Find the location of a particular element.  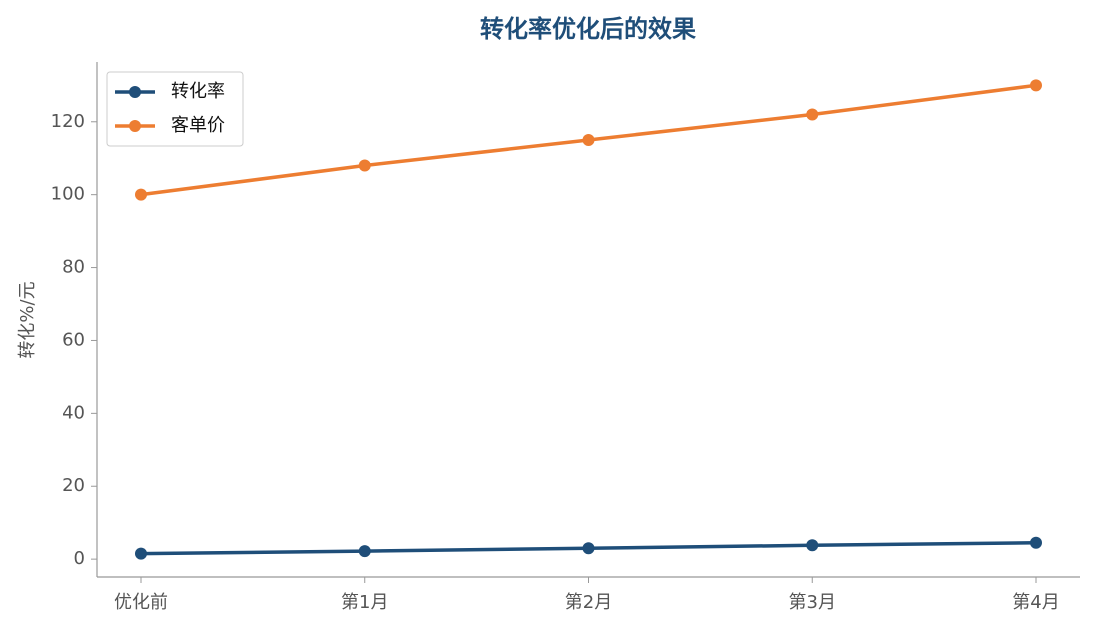

x-tick-label: 第1月 is located at coordinates (364, 602).